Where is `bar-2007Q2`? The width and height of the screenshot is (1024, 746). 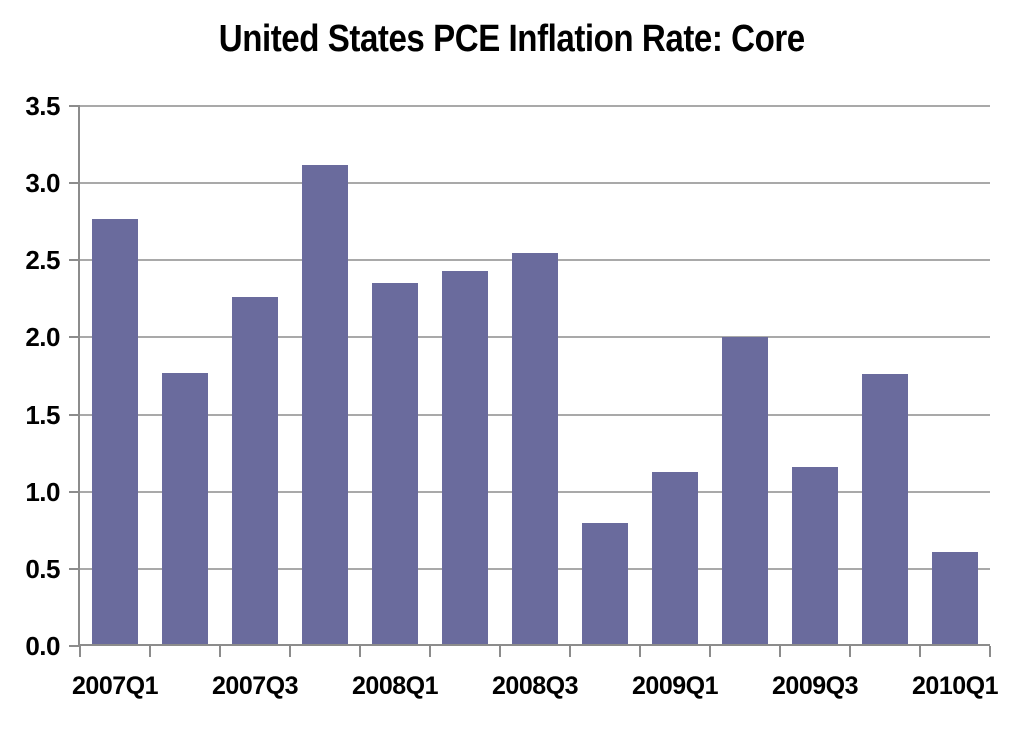
bar-2007Q2 is located at coordinates (185, 509).